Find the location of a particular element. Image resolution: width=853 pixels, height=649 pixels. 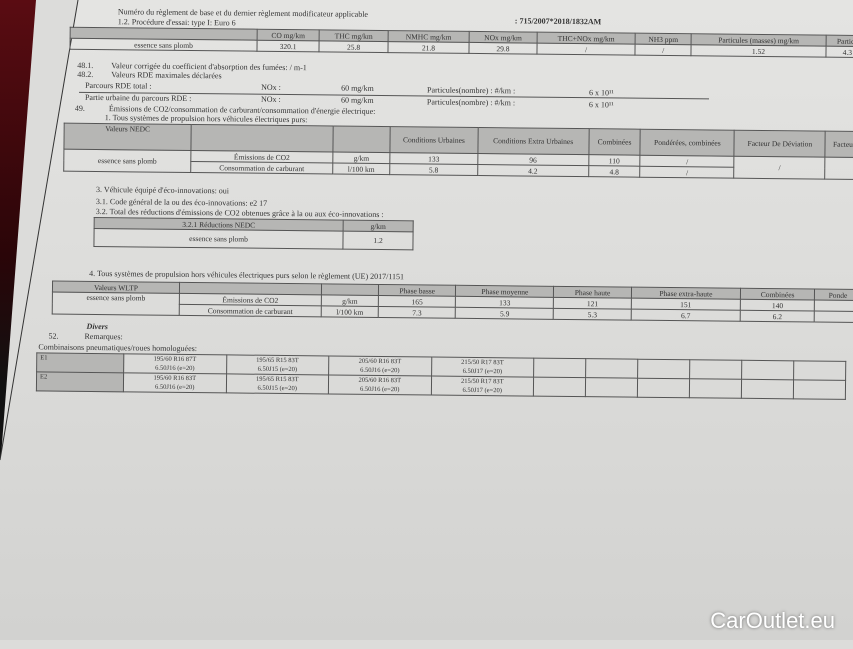

tyre-row-id: E1 is located at coordinates (80, 362).